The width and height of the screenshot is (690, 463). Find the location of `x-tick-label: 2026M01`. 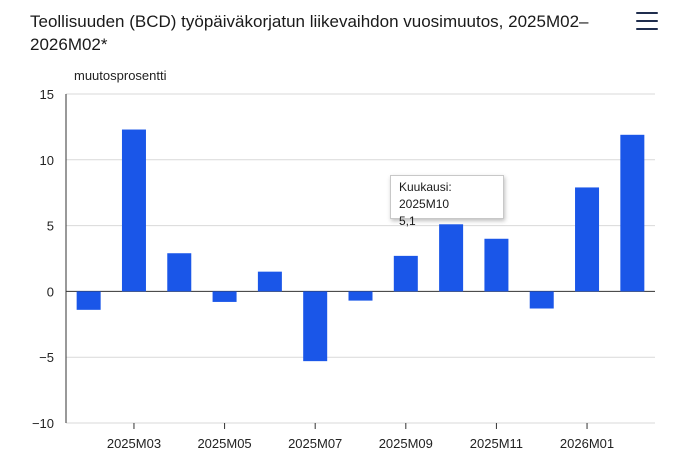

x-tick-label: 2026M01 is located at coordinates (587, 443).